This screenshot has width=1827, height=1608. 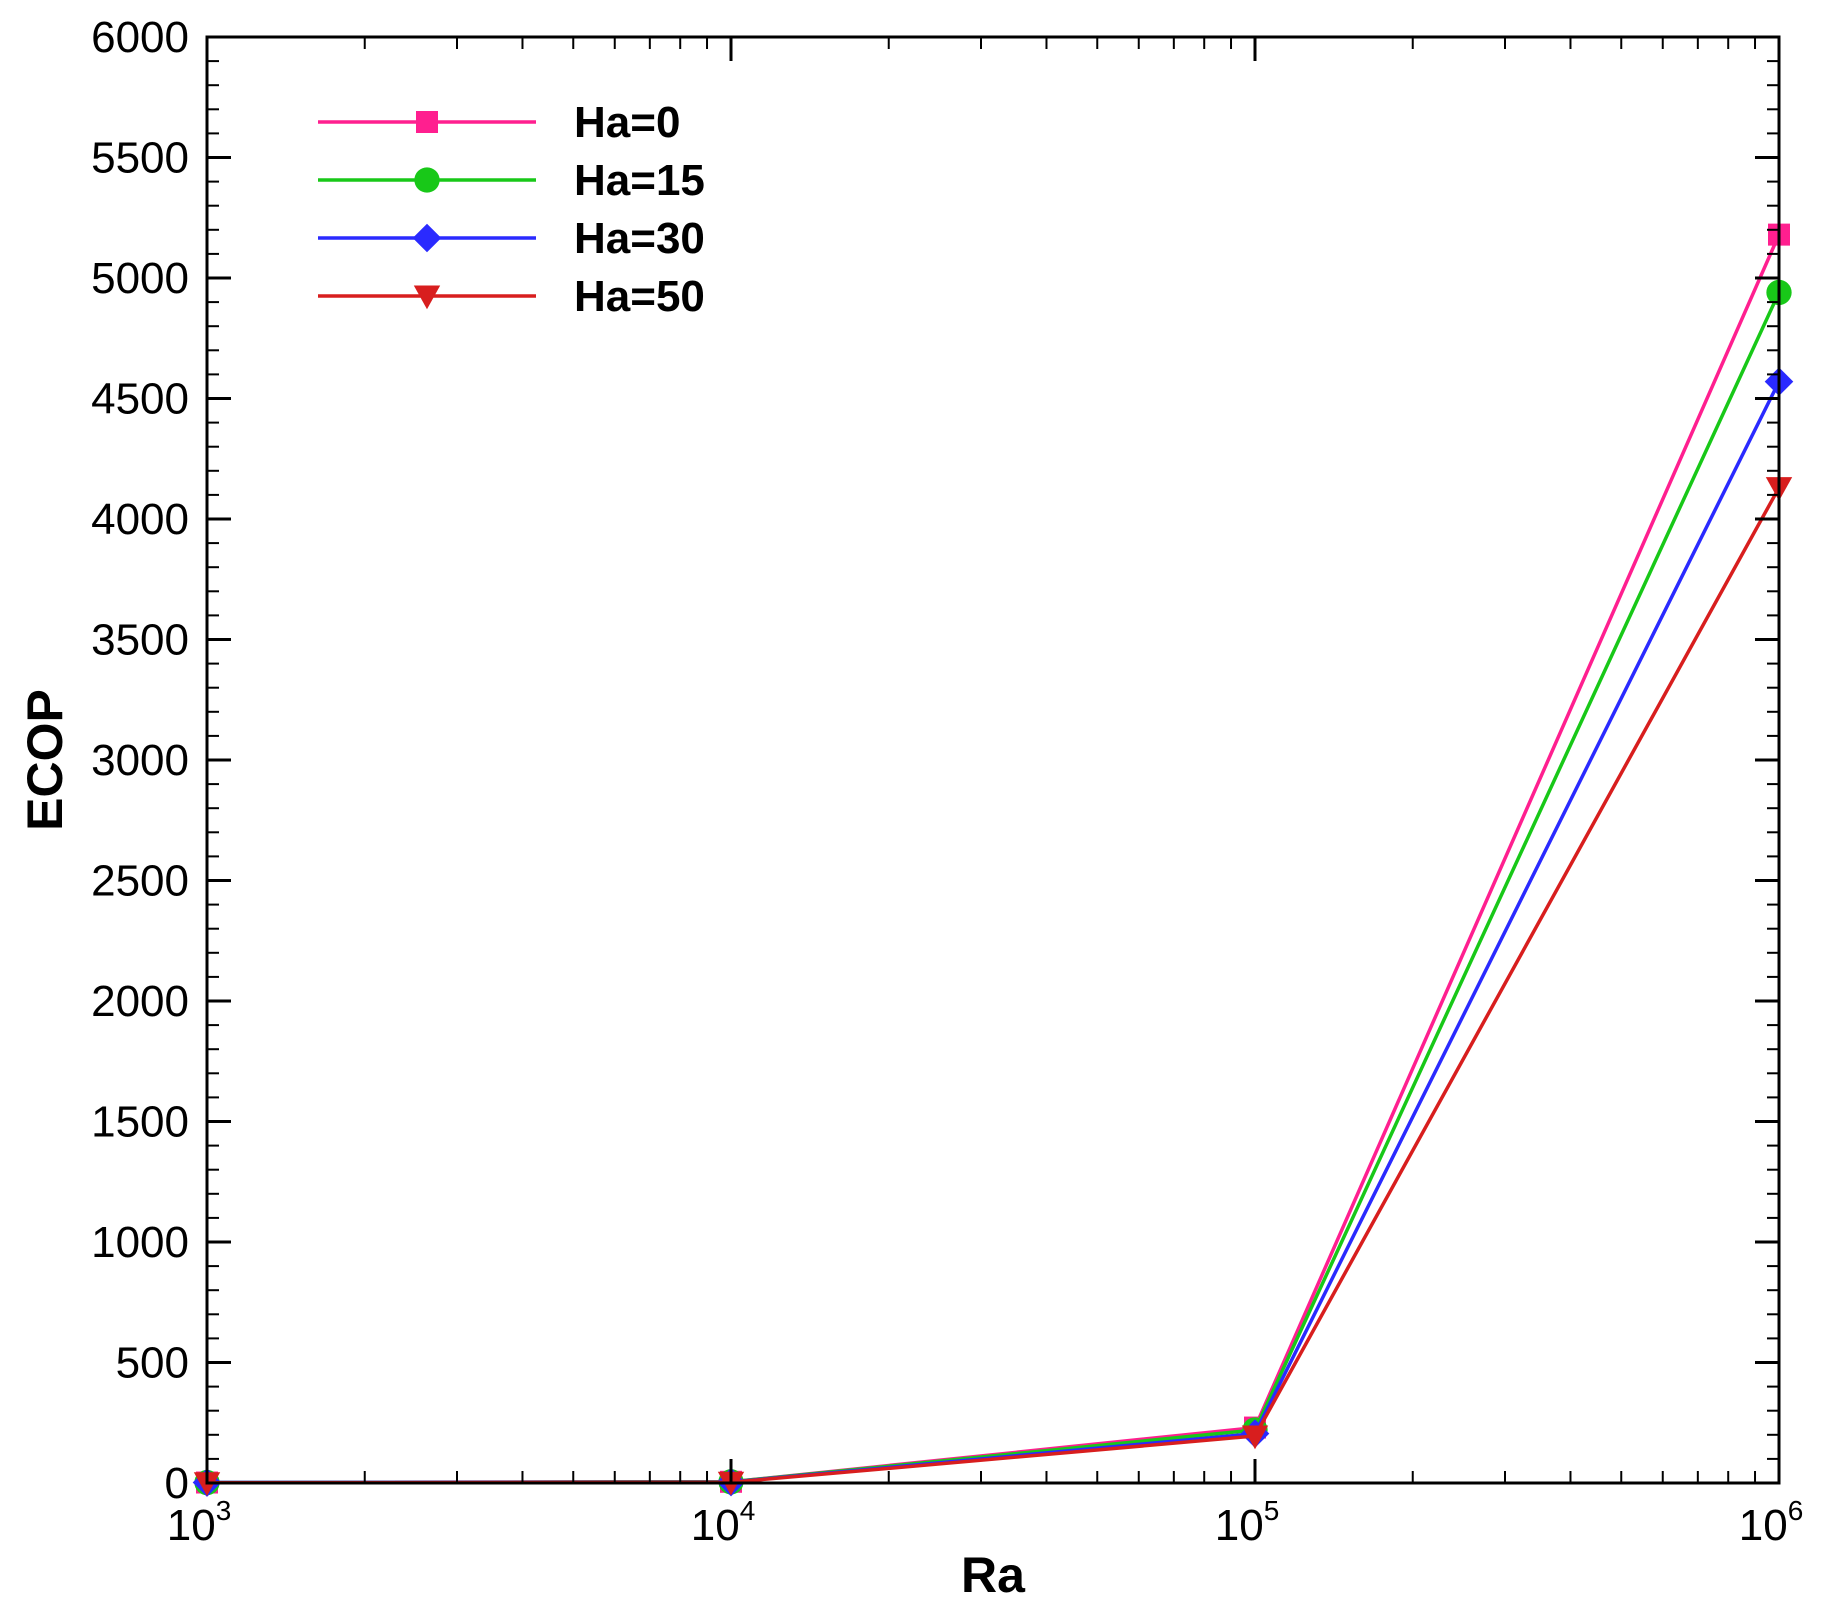 What do you see at coordinates (627, 122) in the screenshot?
I see `legend-label: Ha=0` at bounding box center [627, 122].